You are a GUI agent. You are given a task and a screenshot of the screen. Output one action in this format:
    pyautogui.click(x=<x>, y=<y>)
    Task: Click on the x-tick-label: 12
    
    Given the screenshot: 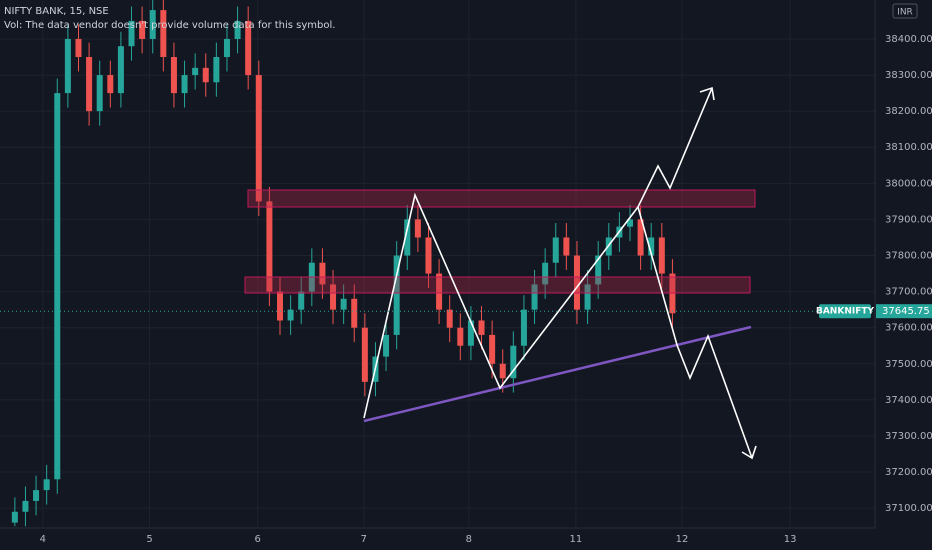 What is the action you would take?
    pyautogui.click(x=682, y=539)
    